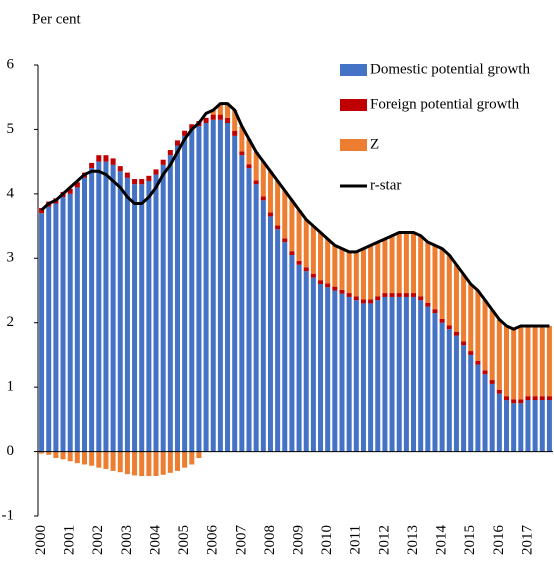 Image resolution: width=554 pixels, height=583 pixels. What do you see at coordinates (11, 451) in the screenshot?
I see `y-tick-label: 0` at bounding box center [11, 451].